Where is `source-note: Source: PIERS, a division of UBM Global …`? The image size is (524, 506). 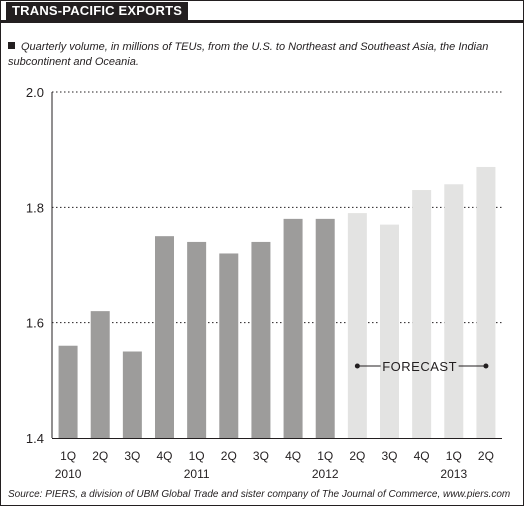
source-note: Source: PIERS, a division of UBM Global … is located at coordinates (259, 494).